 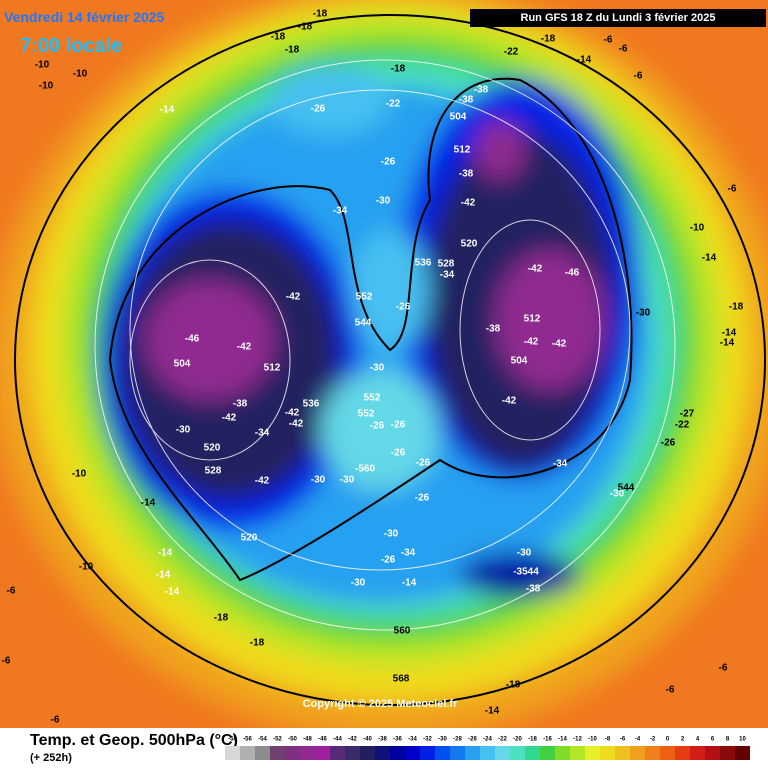 I want to click on map-label: -3544, so click(x=526, y=572).